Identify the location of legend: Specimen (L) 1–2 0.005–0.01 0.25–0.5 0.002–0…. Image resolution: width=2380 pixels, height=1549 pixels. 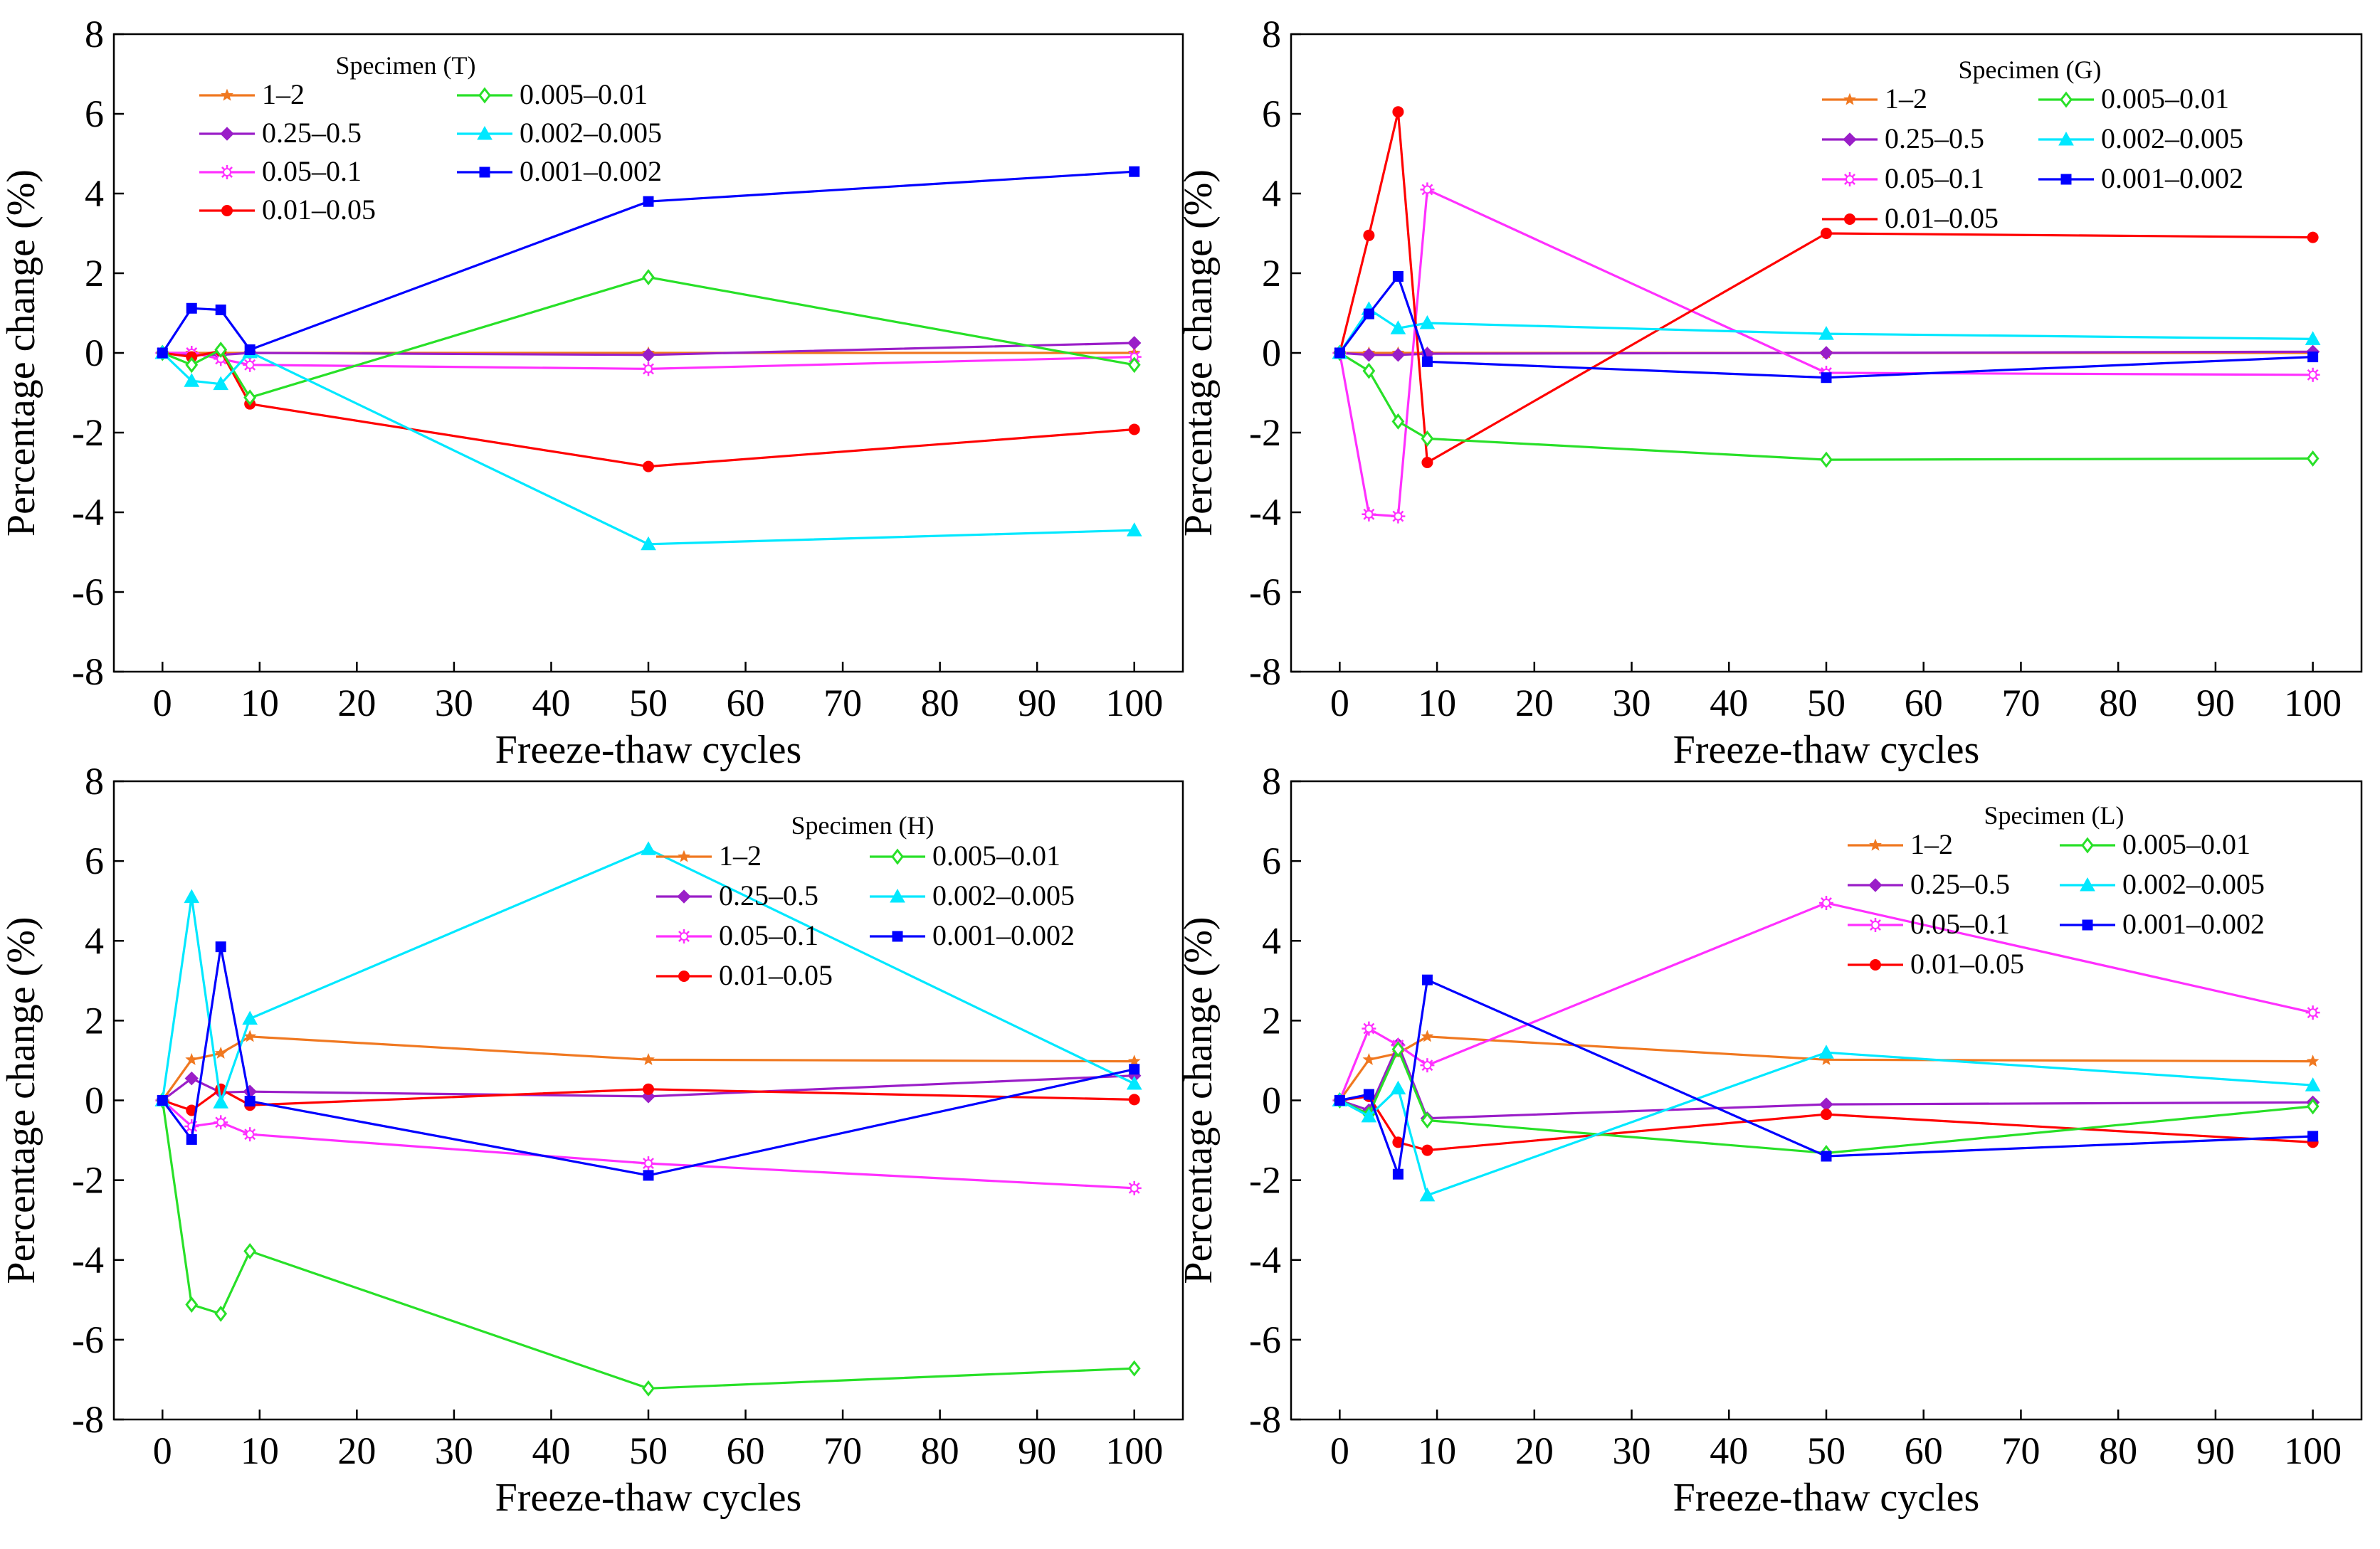
(2056, 890).